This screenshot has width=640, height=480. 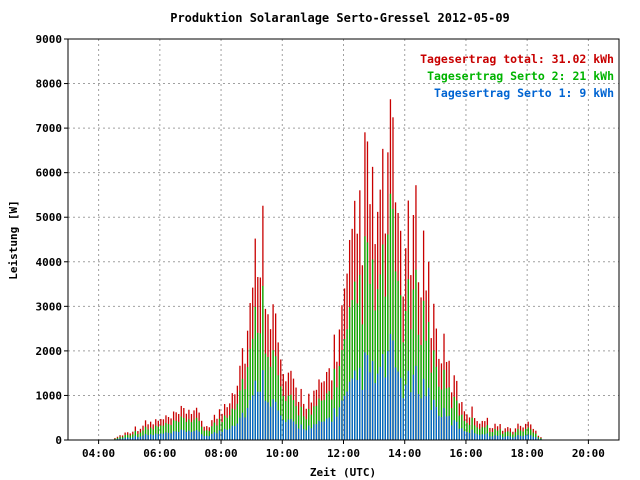 I want to click on x-tick-label: 18:00, so click(x=527, y=453).